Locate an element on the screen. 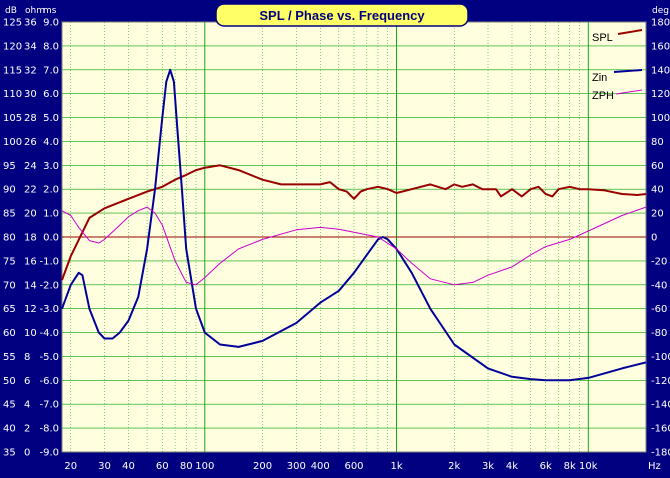  y-tick-label-ms: 8.0 is located at coordinates (51, 46).